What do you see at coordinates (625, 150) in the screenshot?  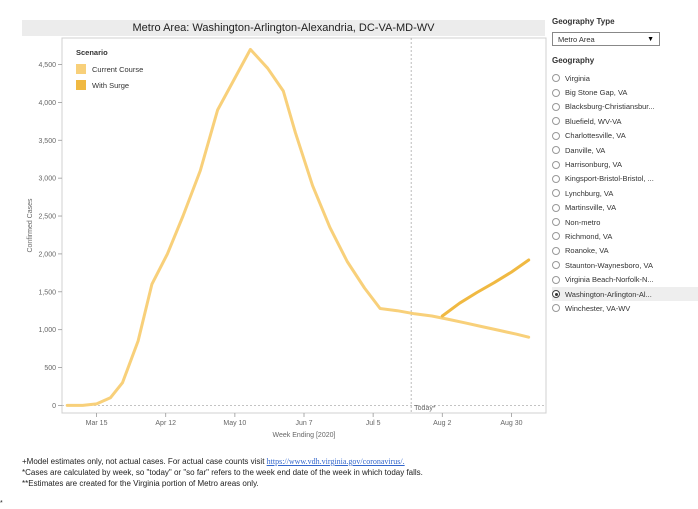 I see `geography-option: Danville, VA` at bounding box center [625, 150].